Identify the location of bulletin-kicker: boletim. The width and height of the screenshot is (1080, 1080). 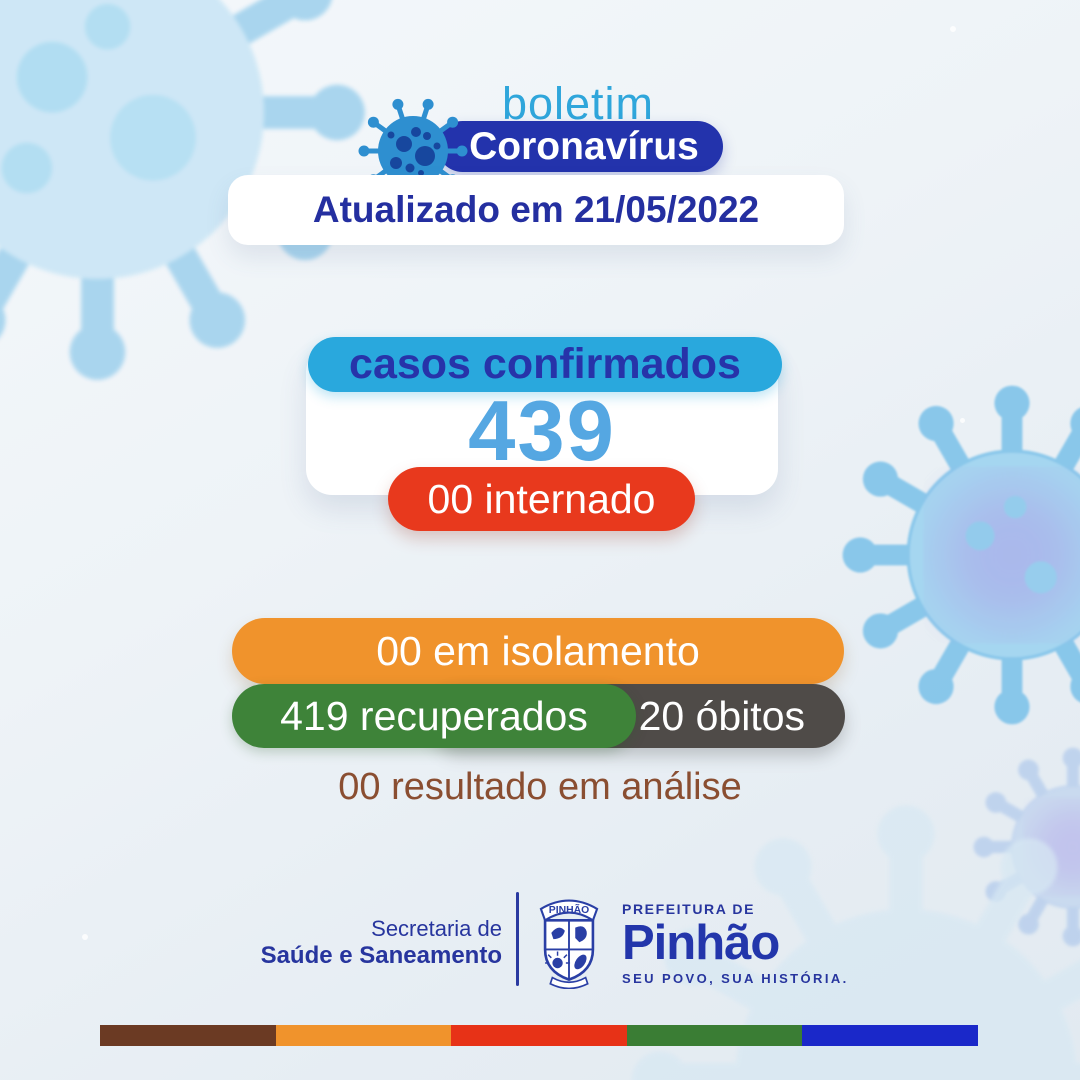
(578, 103).